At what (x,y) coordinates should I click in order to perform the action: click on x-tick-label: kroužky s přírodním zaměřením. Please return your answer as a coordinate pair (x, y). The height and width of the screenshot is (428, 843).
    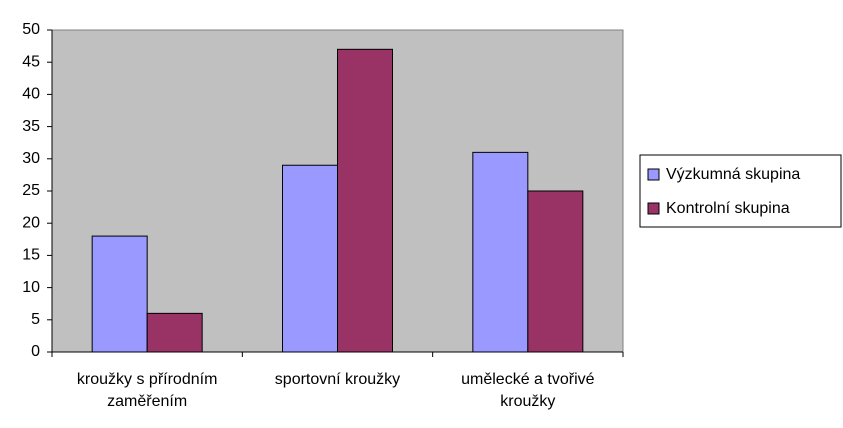
    Looking at the image, I should click on (147, 390).